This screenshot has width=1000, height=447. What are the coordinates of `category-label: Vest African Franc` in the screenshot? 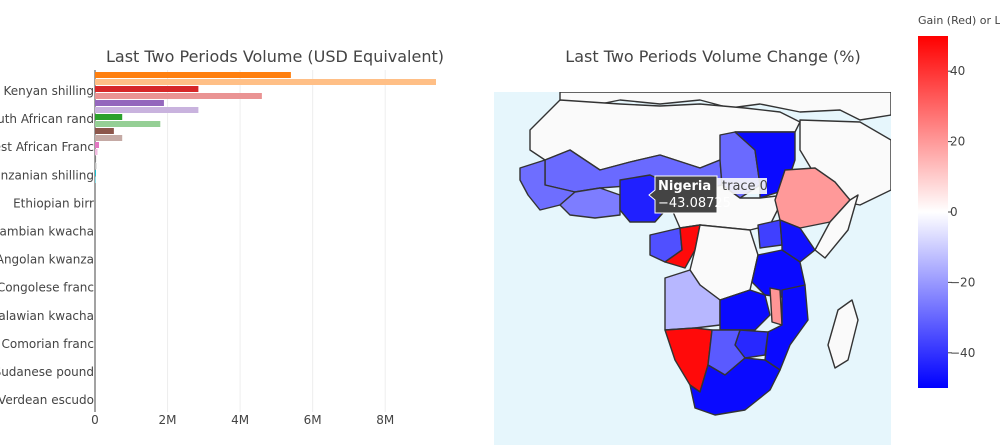 It's located at (47, 147).